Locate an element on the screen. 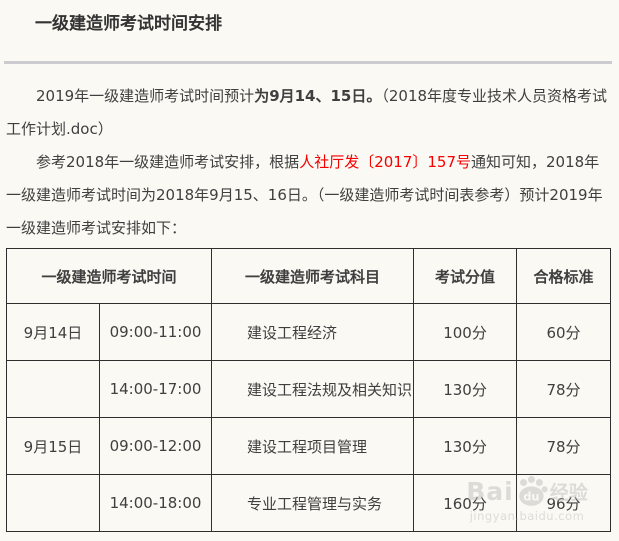 The width and height of the screenshot is (619, 541). page-title: 一级建造师考试时间安排 is located at coordinates (128, 24).